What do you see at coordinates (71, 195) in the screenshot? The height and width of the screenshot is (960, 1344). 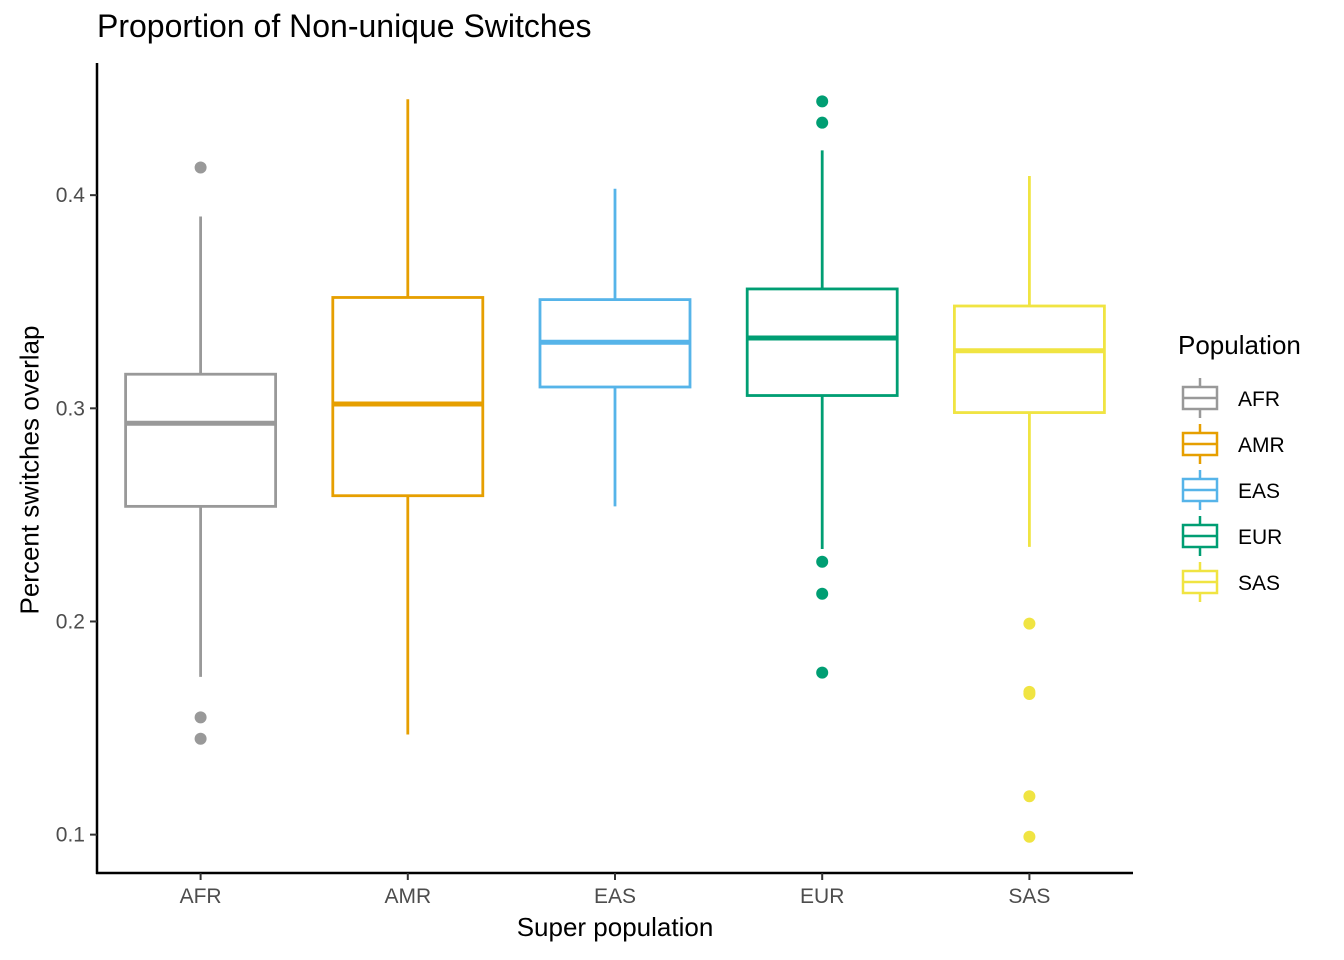 I see `y-tick-label: 0.4` at bounding box center [71, 195].